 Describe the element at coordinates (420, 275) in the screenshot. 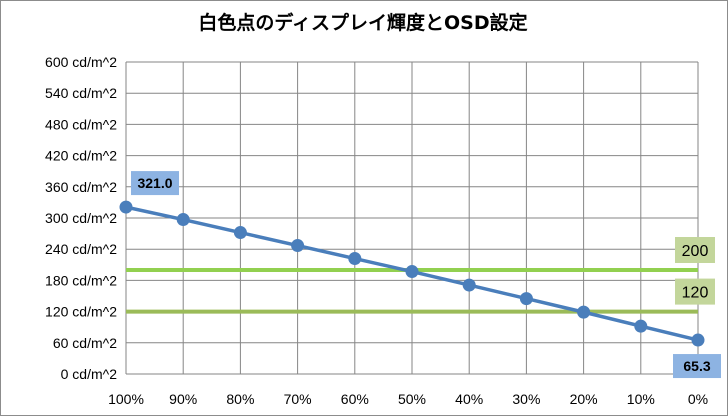

I see `reference-lines: 200 120` at that location.